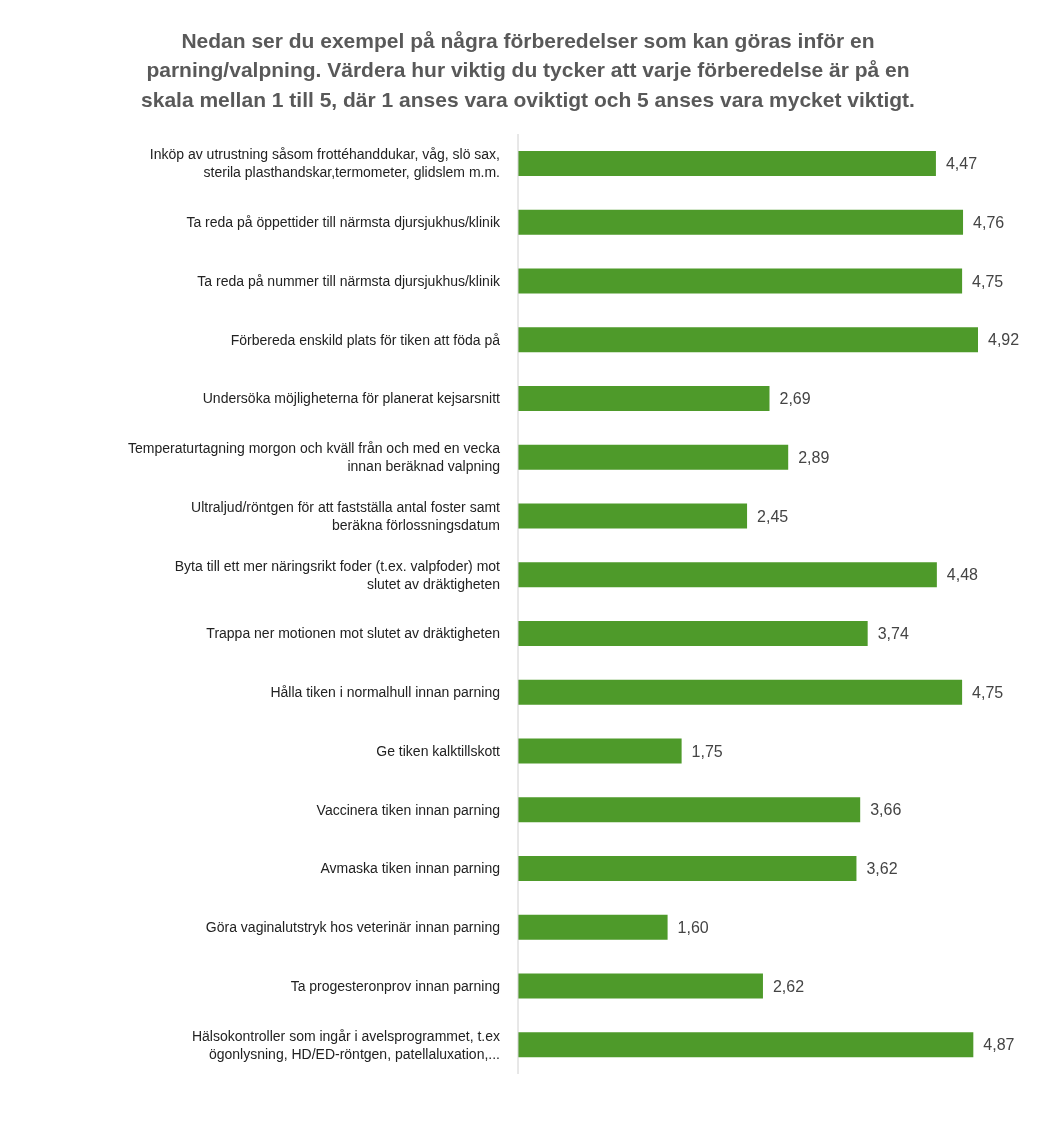 This screenshot has height=1144, width=1058. Describe the element at coordinates (707, 751) in the screenshot. I see `data-label: 1,75` at that location.